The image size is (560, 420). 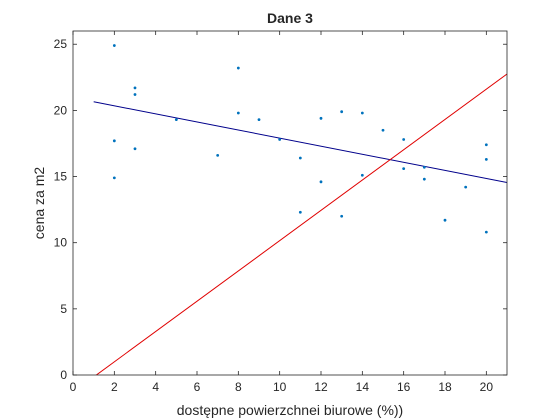 What do you see at coordinates (155, 387) in the screenshot?
I see `x-tick-label: 4` at bounding box center [155, 387].